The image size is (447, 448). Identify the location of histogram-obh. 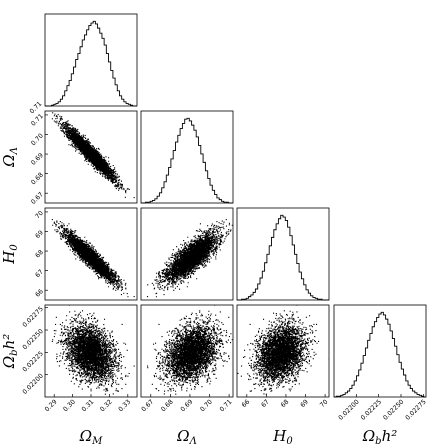
(380, 354).